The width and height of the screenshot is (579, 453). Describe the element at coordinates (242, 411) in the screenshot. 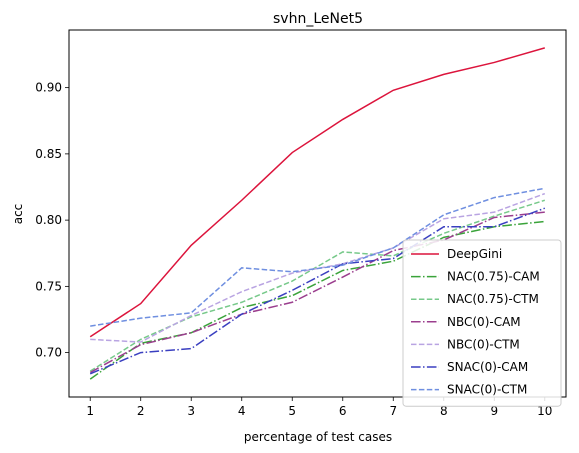

I see `x-tick-label: 4` at that location.